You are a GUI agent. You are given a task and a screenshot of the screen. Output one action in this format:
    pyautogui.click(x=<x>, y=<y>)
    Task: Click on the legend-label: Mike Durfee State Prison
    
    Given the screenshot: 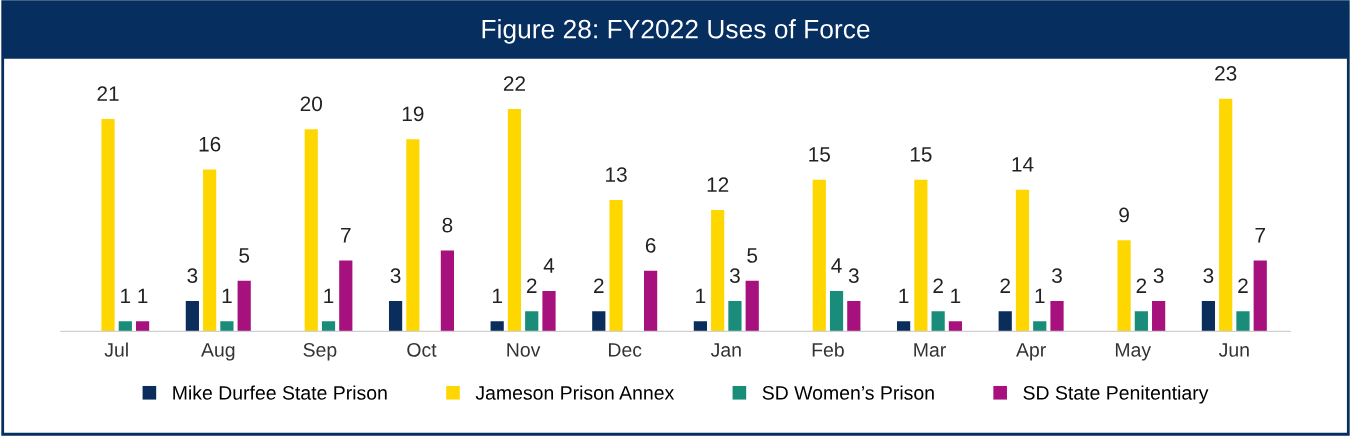 What is the action you would take?
    pyautogui.click(x=280, y=392)
    